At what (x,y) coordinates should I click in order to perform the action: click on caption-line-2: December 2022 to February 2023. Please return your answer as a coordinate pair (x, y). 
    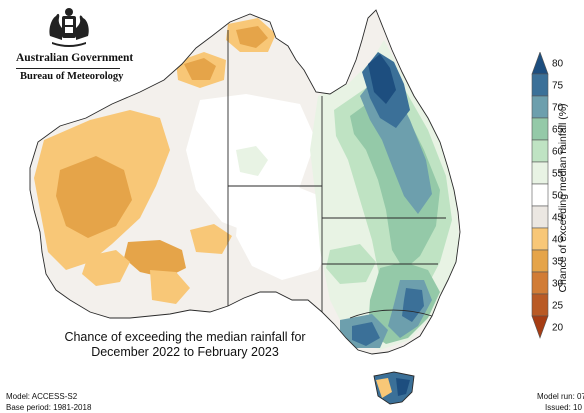
    Looking at the image, I should click on (185, 352).